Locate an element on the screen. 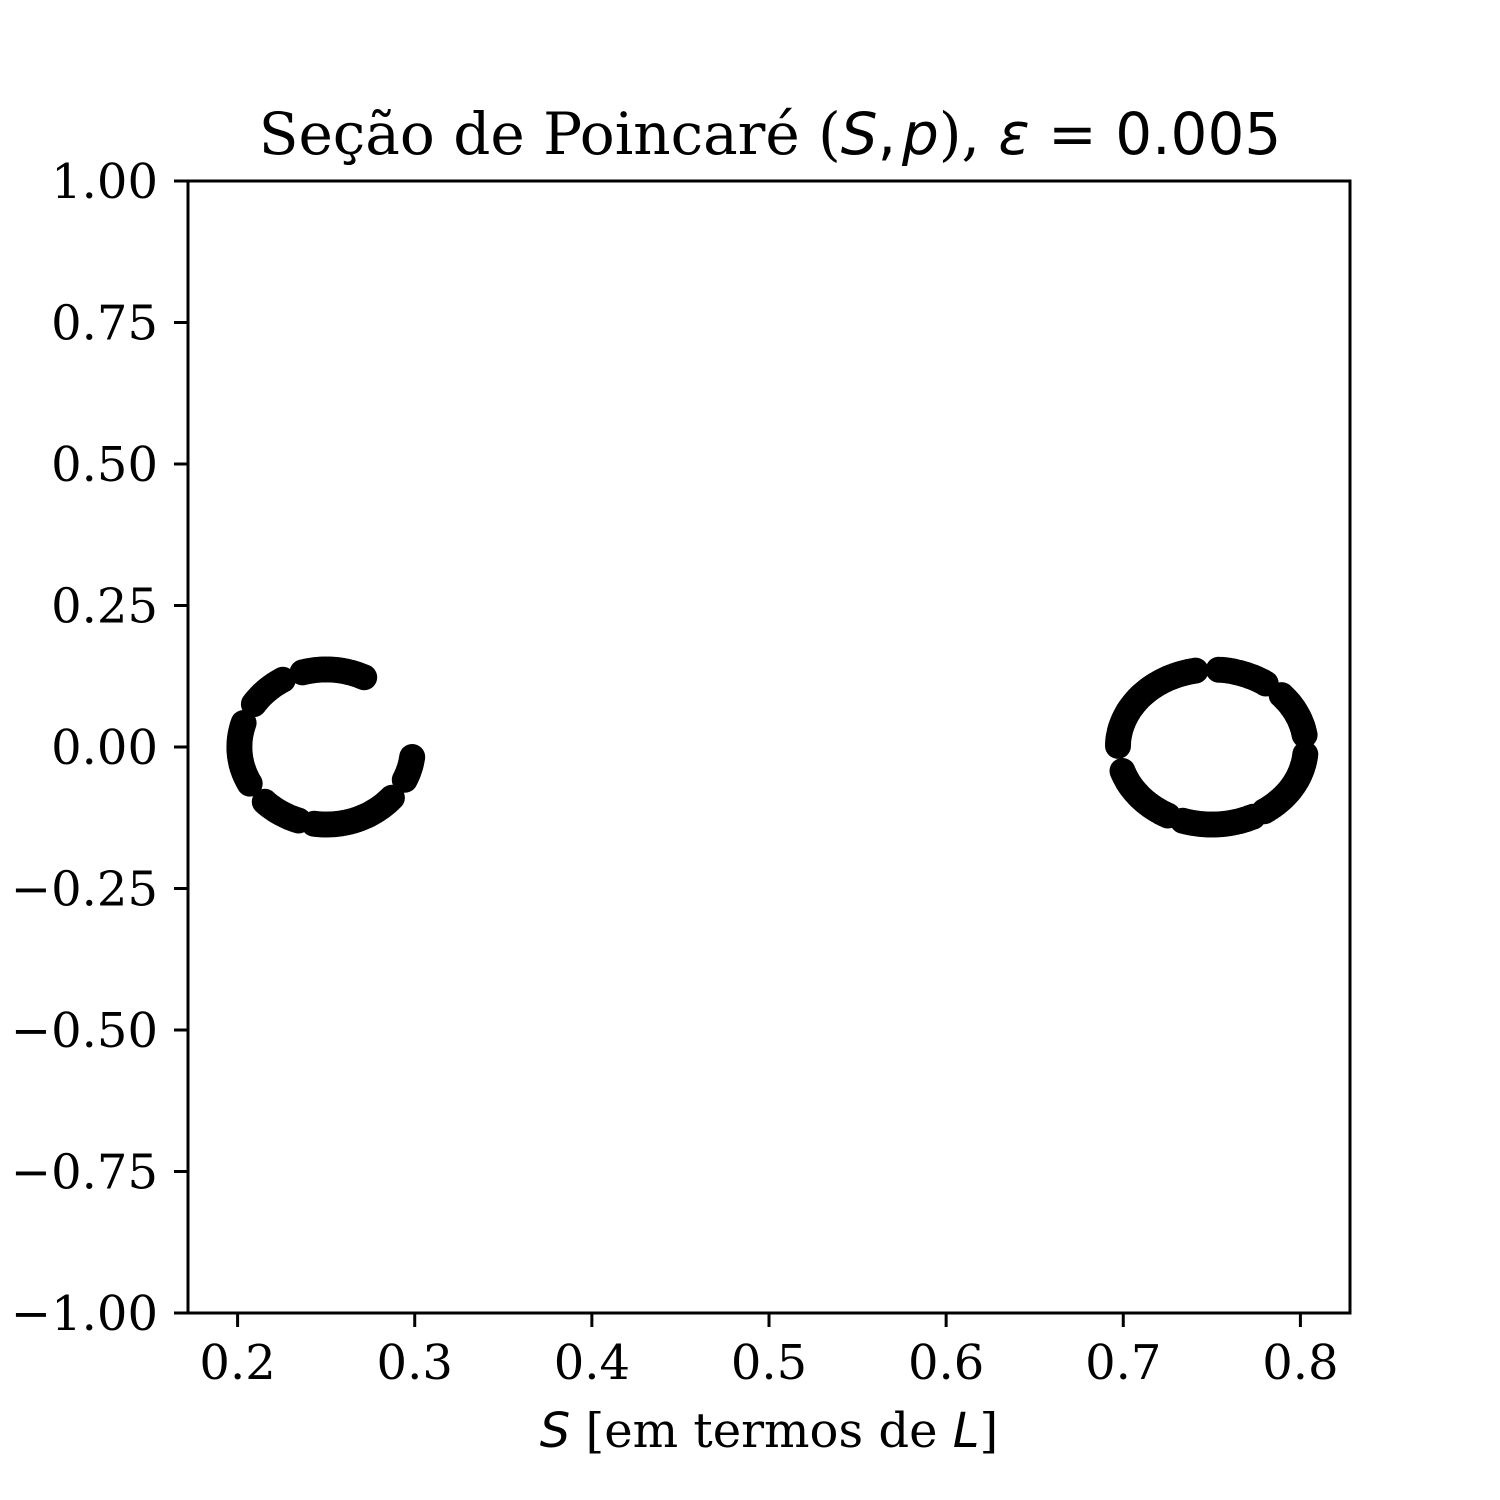  y-tick-label: −0.25 is located at coordinates (84, 890).